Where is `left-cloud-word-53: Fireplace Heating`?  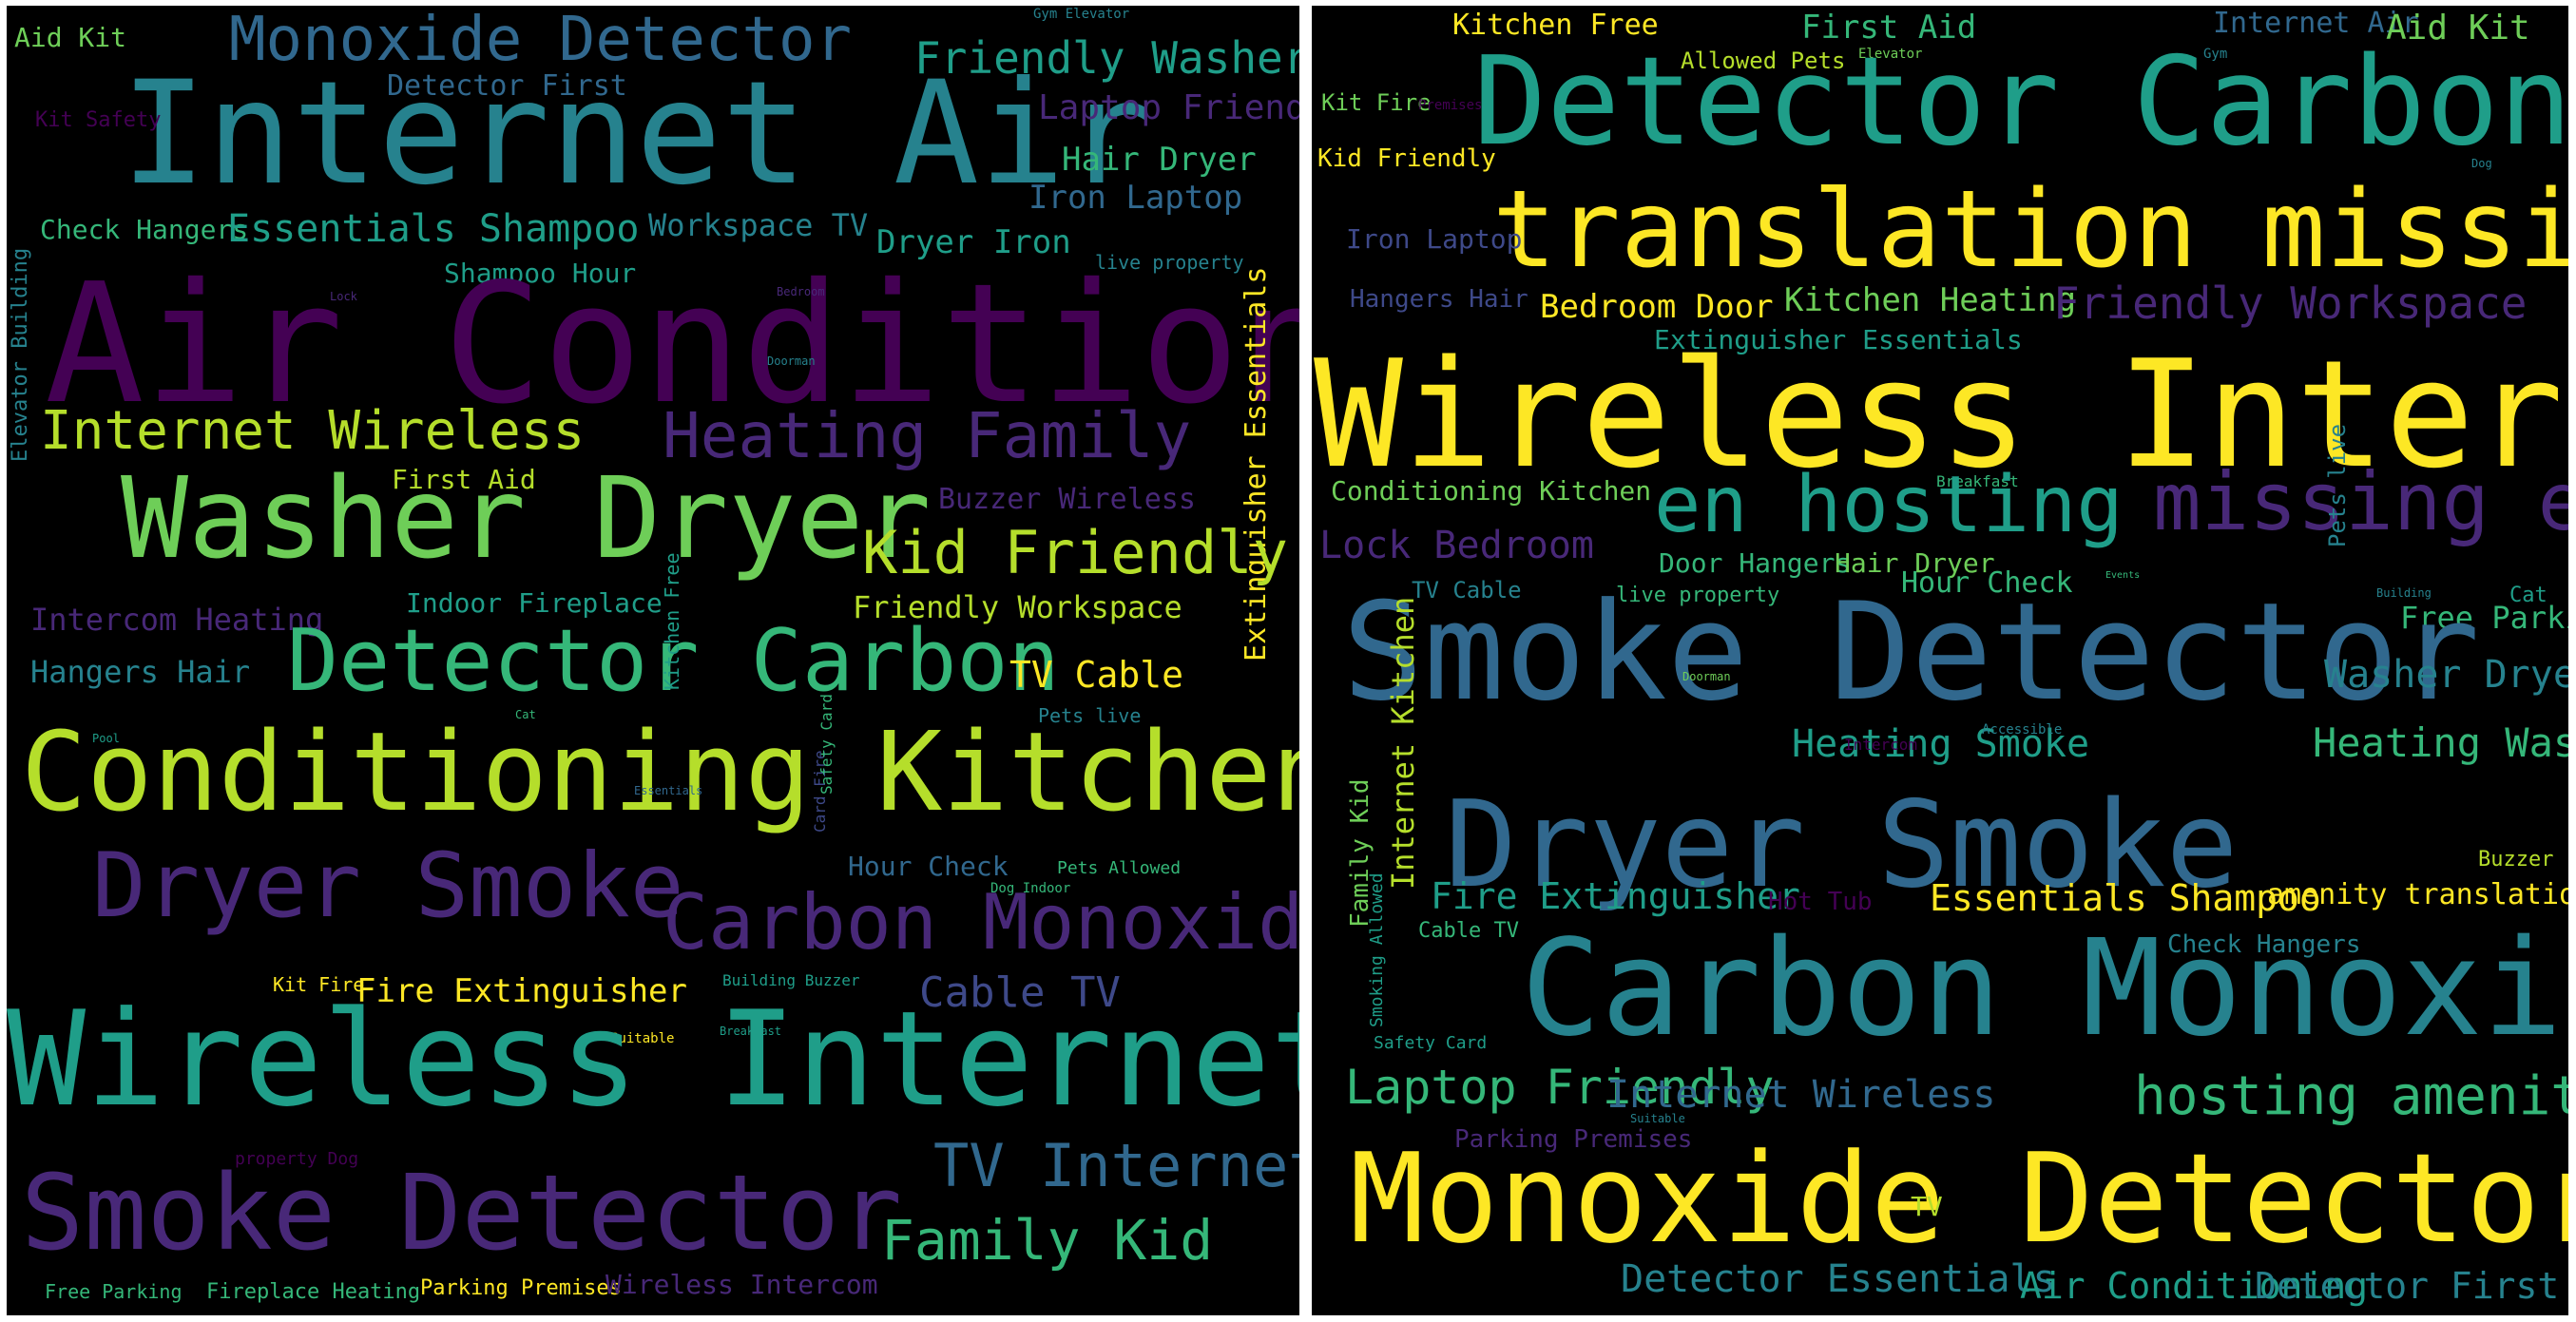
left-cloud-word-53: Fireplace Heating is located at coordinates (314, 1292).